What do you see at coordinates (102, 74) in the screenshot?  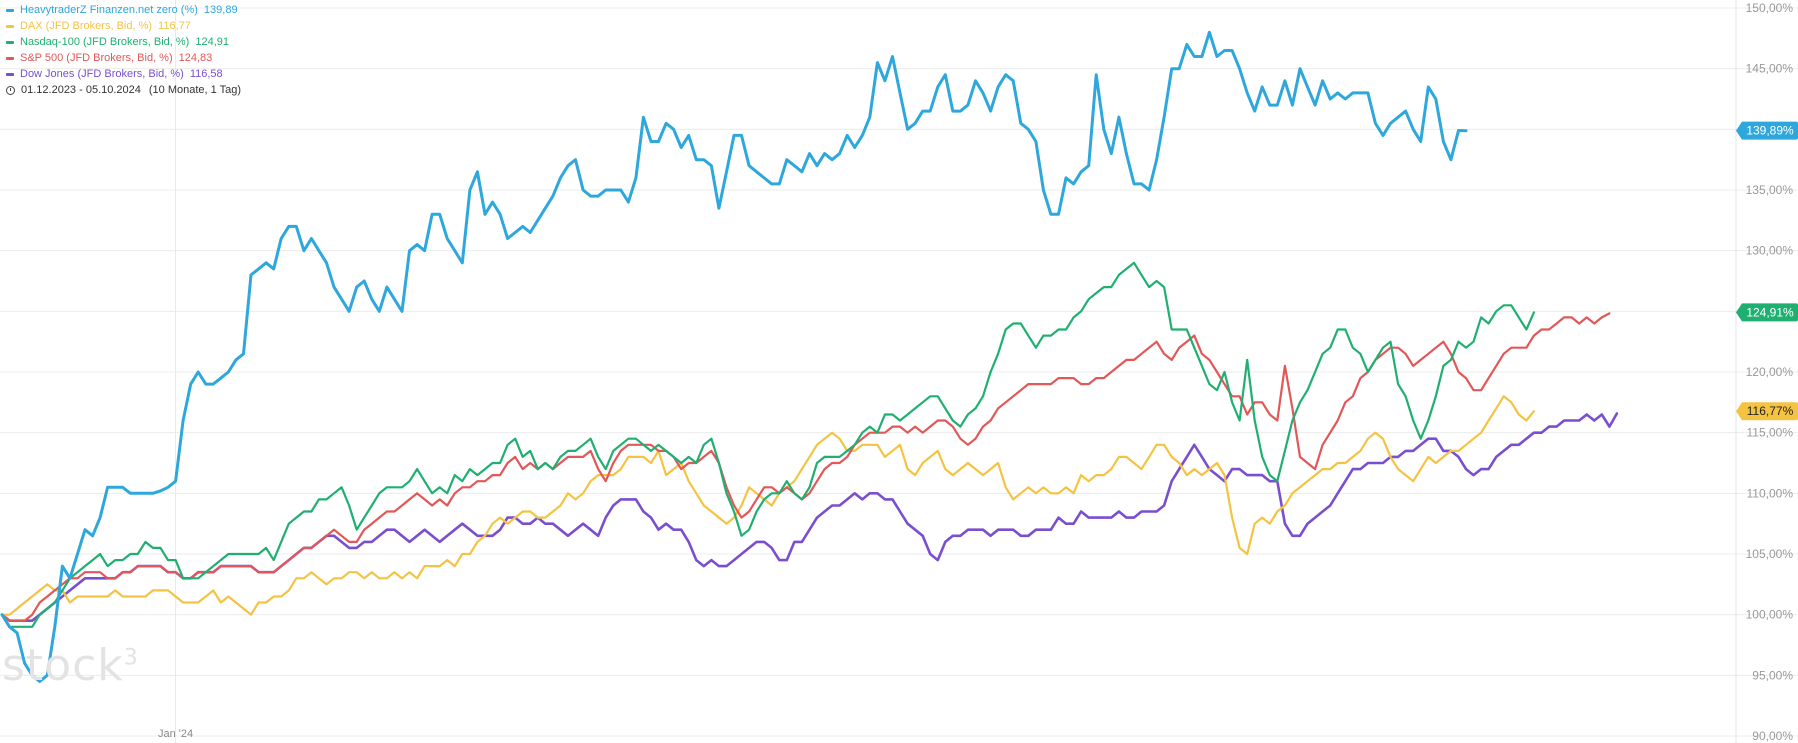 I see `legend-label: Dow Jones (JFD Brokers, Bid, %)` at bounding box center [102, 74].